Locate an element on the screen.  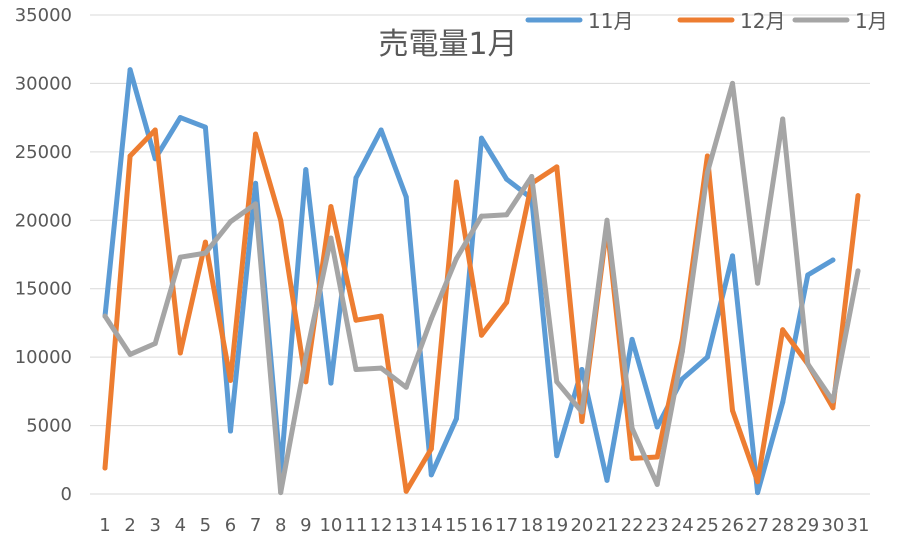
x-tick-label: 12 is located at coordinates (381, 525).